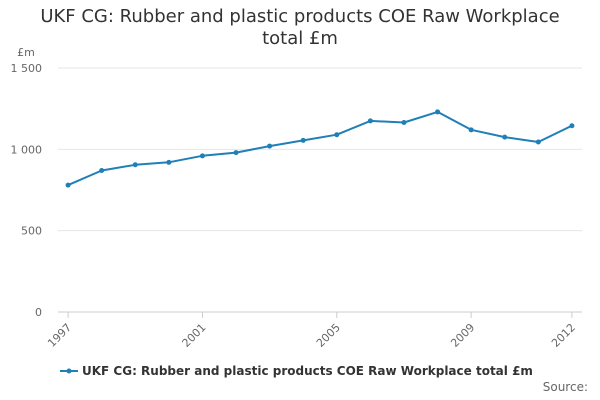 The width and height of the screenshot is (600, 400). Describe the element at coordinates (27, 68) in the screenshot. I see `y-tick-label: 1 500` at that location.